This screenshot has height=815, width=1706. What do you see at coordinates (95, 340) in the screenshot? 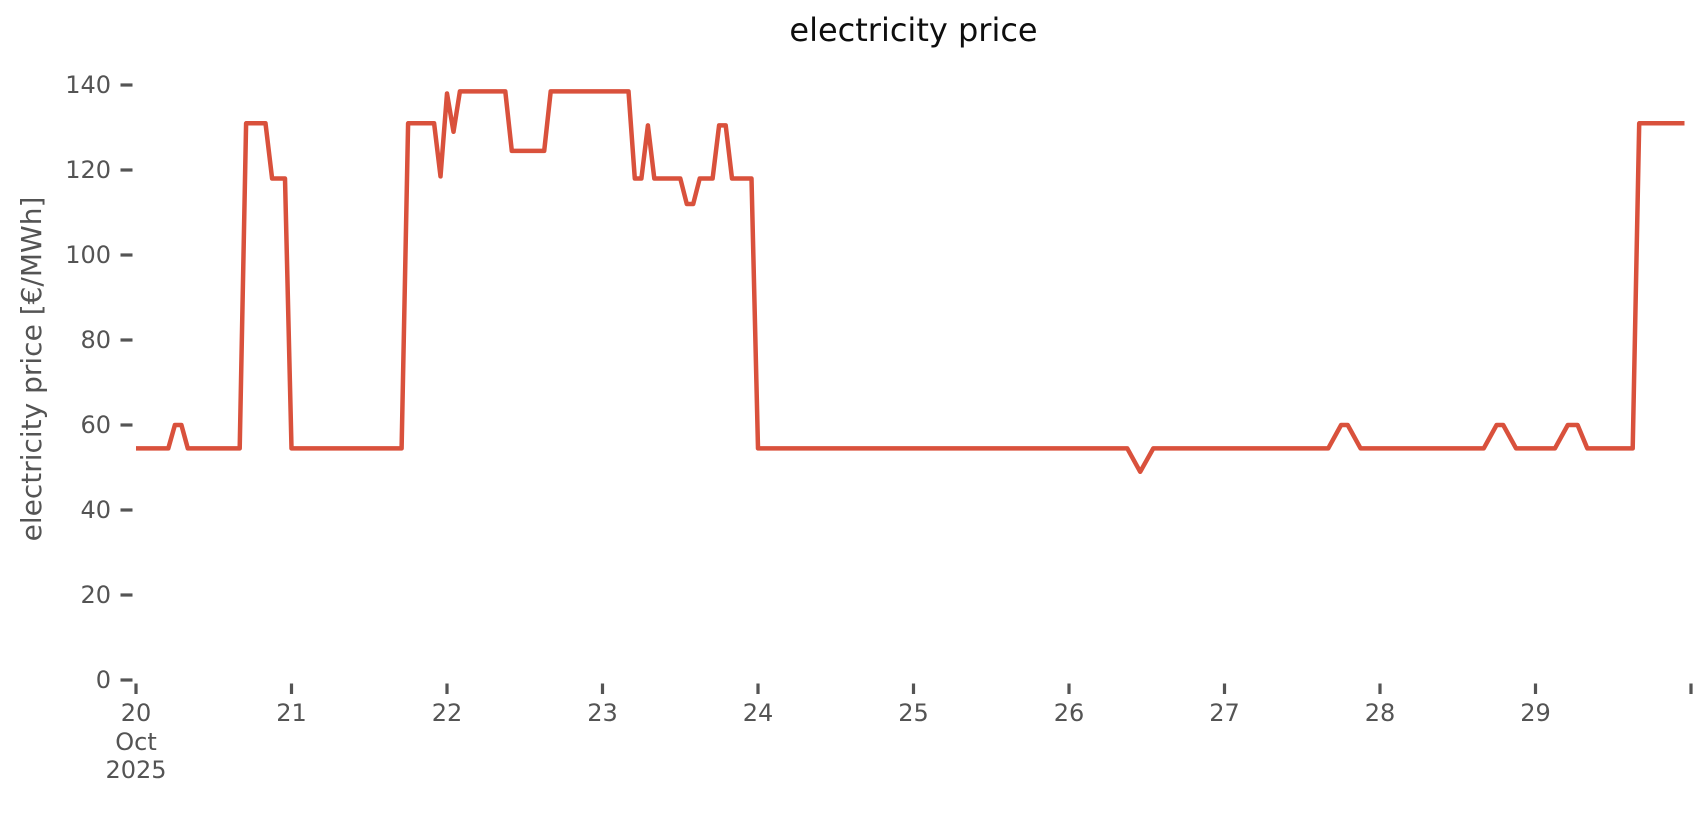
I see `y-tick-label: 80` at bounding box center [95, 340].